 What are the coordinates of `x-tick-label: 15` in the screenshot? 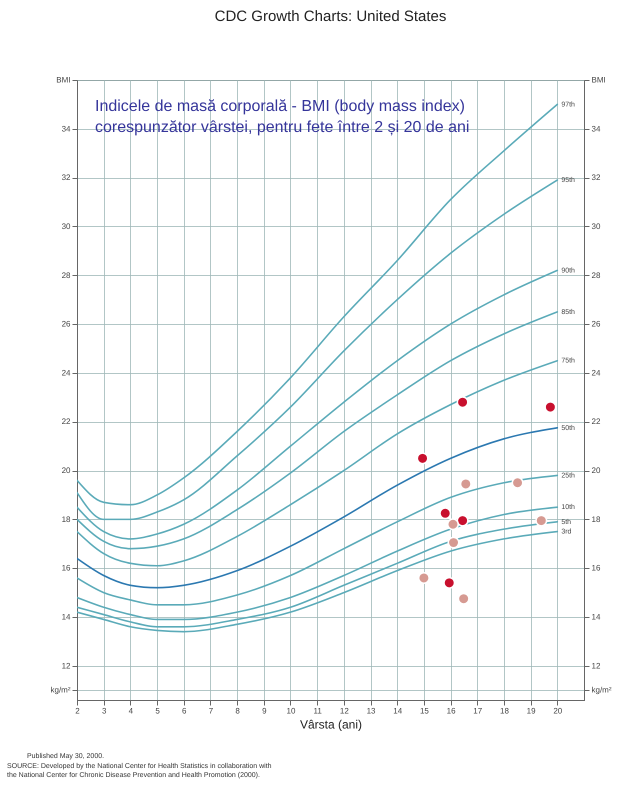 It's located at (425, 711).